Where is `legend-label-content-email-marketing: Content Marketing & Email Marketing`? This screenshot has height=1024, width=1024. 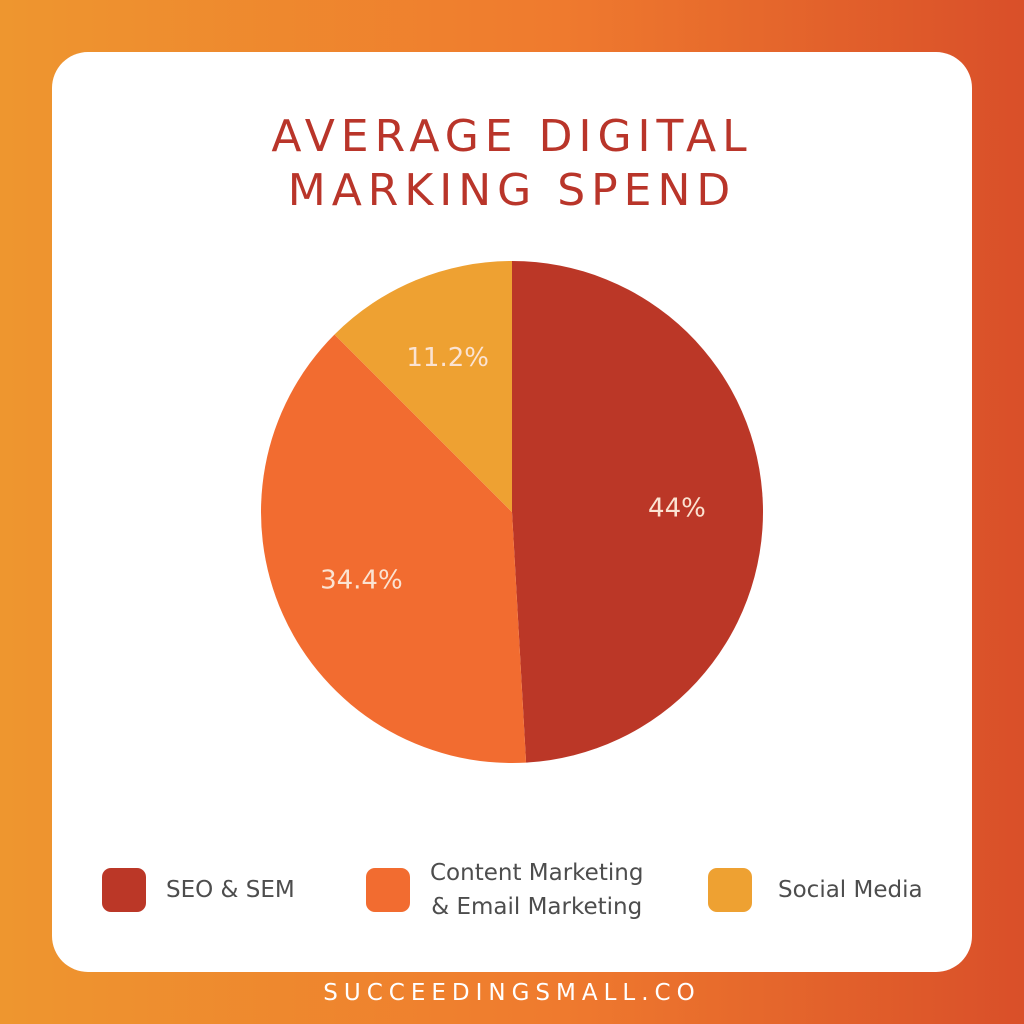 legend-label-content-email-marketing: Content Marketing & Email Marketing is located at coordinates (536, 890).